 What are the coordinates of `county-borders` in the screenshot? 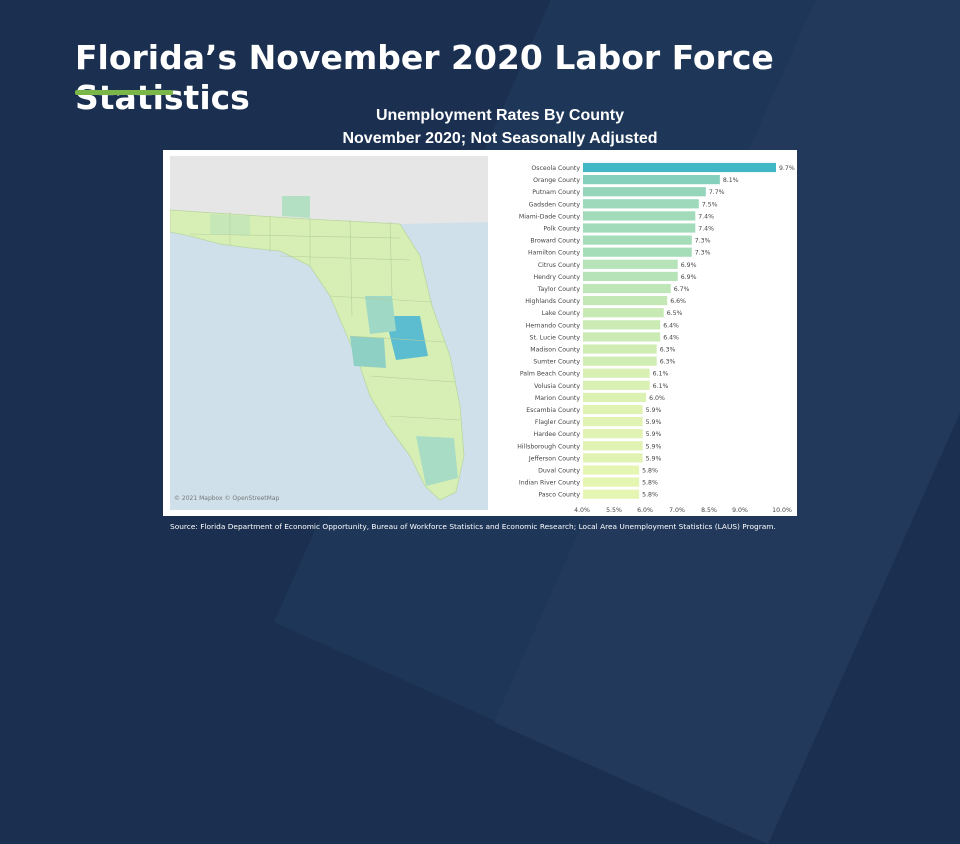 It's located at (325, 316).